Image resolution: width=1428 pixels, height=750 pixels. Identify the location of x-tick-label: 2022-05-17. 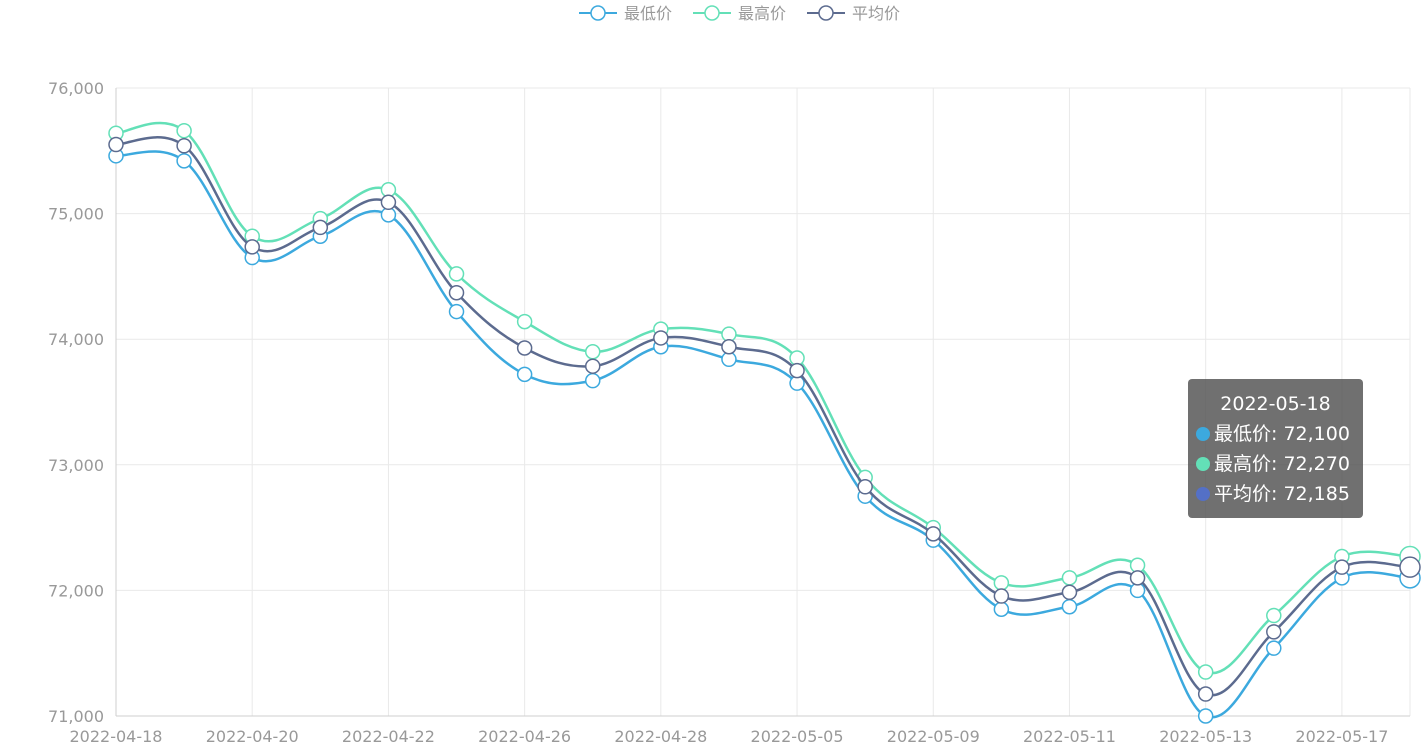
(1341, 736).